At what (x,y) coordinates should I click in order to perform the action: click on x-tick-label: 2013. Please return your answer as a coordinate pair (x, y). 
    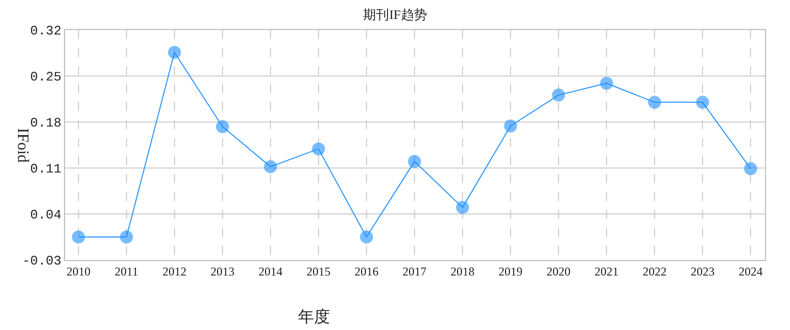
    Looking at the image, I should click on (222, 271).